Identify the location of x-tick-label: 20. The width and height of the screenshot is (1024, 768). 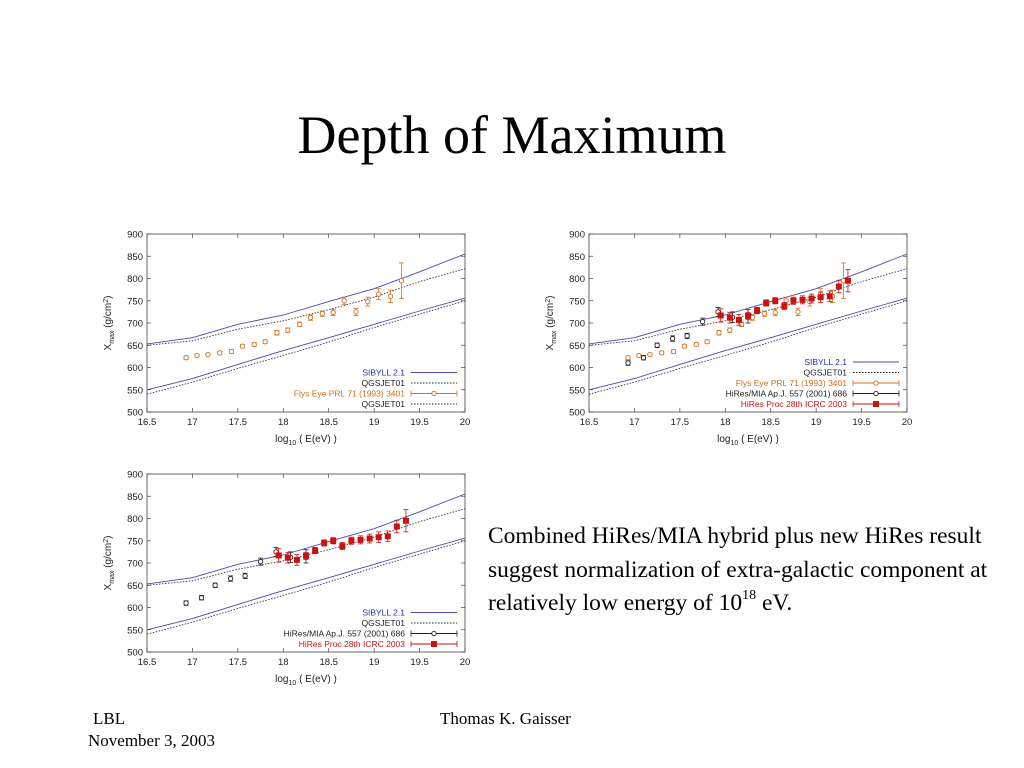
(465, 662).